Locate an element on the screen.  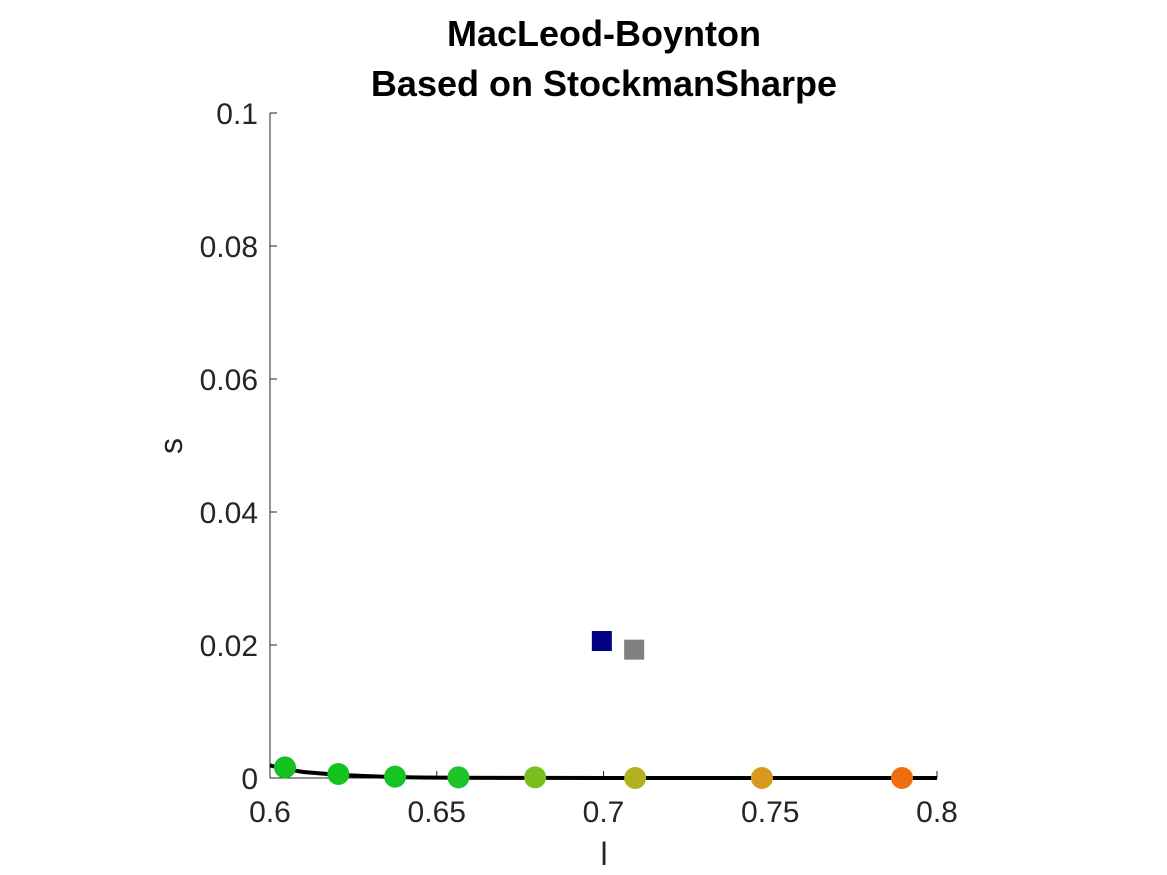
x-tick-label: 0.8 is located at coordinates (937, 812).